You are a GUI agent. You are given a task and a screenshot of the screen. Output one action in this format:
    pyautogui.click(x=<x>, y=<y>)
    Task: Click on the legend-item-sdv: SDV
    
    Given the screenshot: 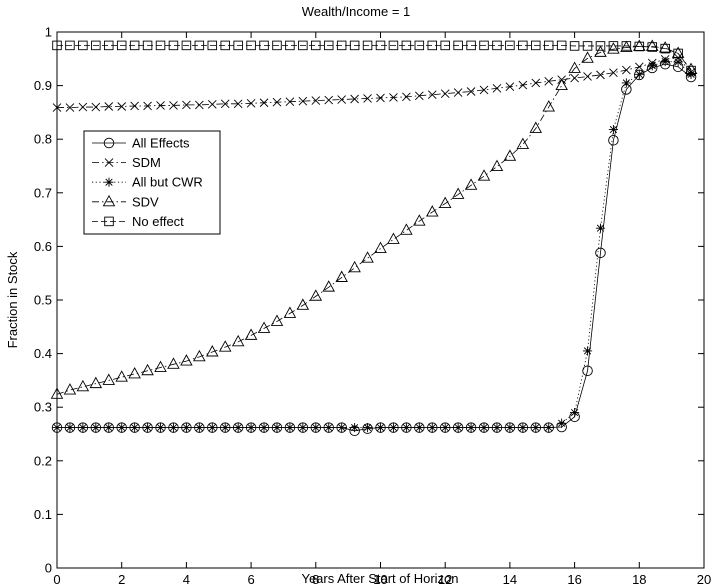 What is the action you would take?
    pyautogui.click(x=125, y=201)
    